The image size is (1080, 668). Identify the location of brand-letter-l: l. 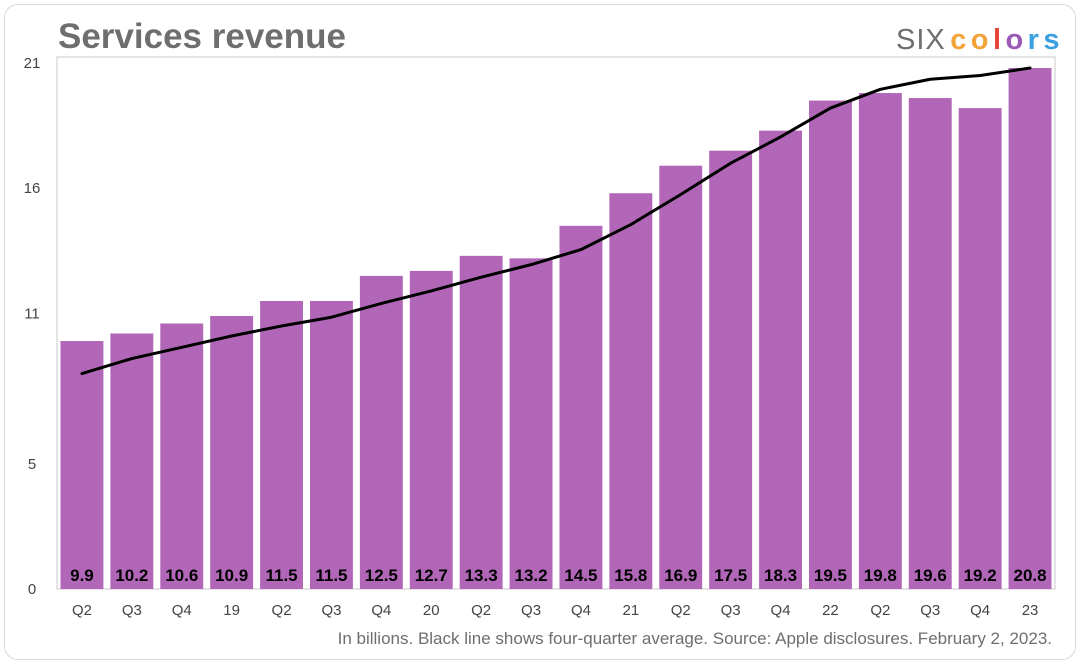
(997, 40).